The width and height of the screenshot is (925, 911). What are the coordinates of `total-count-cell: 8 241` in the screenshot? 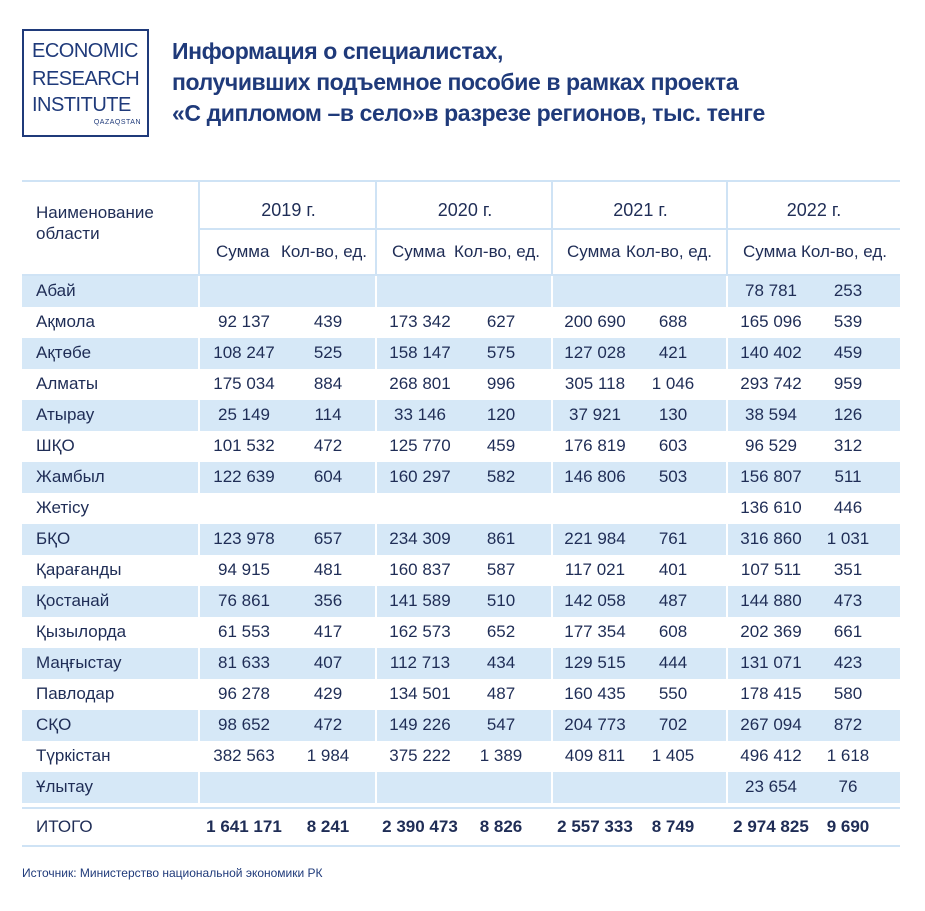 It's located at (328, 826).